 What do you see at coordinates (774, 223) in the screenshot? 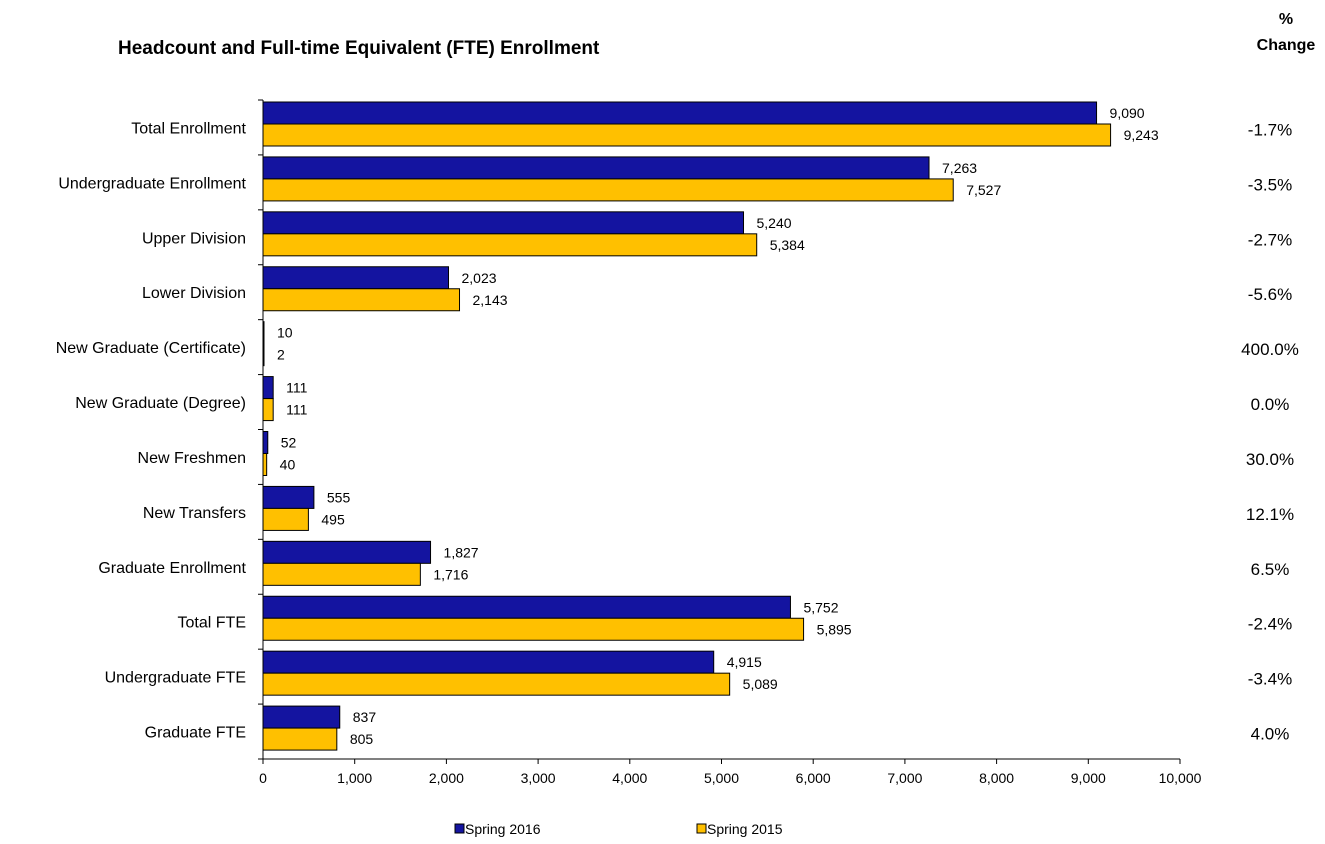
I see `bar-value-label: 5,240` at bounding box center [774, 223].